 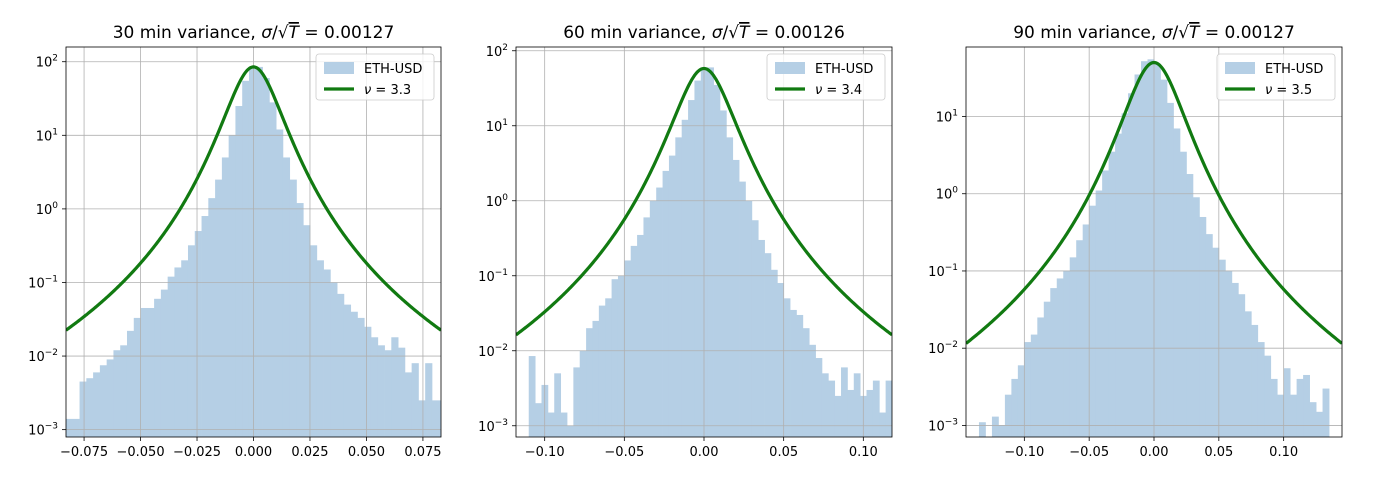 I want to click on legend-fit-label: ν = 3.3, so click(x=387, y=90).